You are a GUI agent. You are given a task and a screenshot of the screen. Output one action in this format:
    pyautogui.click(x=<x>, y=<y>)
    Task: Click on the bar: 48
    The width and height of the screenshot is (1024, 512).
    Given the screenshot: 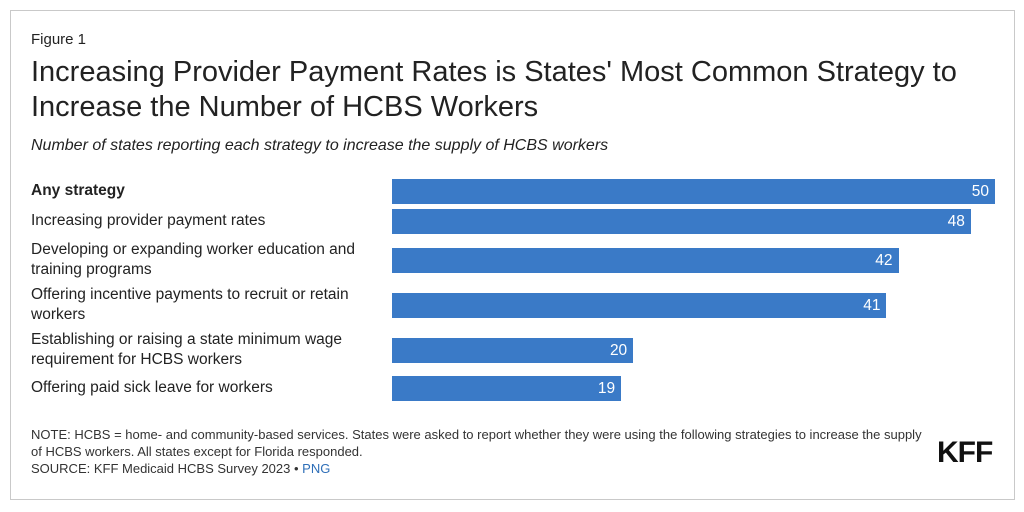 What is the action you would take?
    pyautogui.click(x=681, y=221)
    